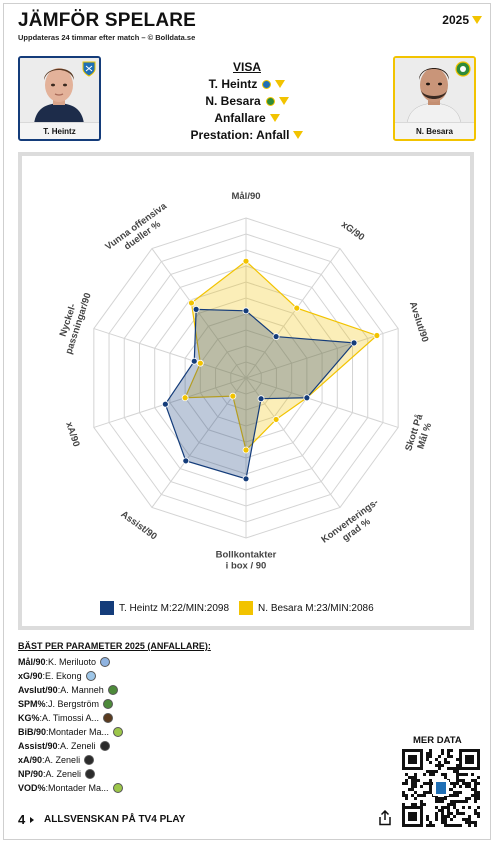 The height and width of the screenshot is (843, 494). Describe the element at coordinates (72, 662) in the screenshot. I see `best-player: K. Meriluoto` at that location.